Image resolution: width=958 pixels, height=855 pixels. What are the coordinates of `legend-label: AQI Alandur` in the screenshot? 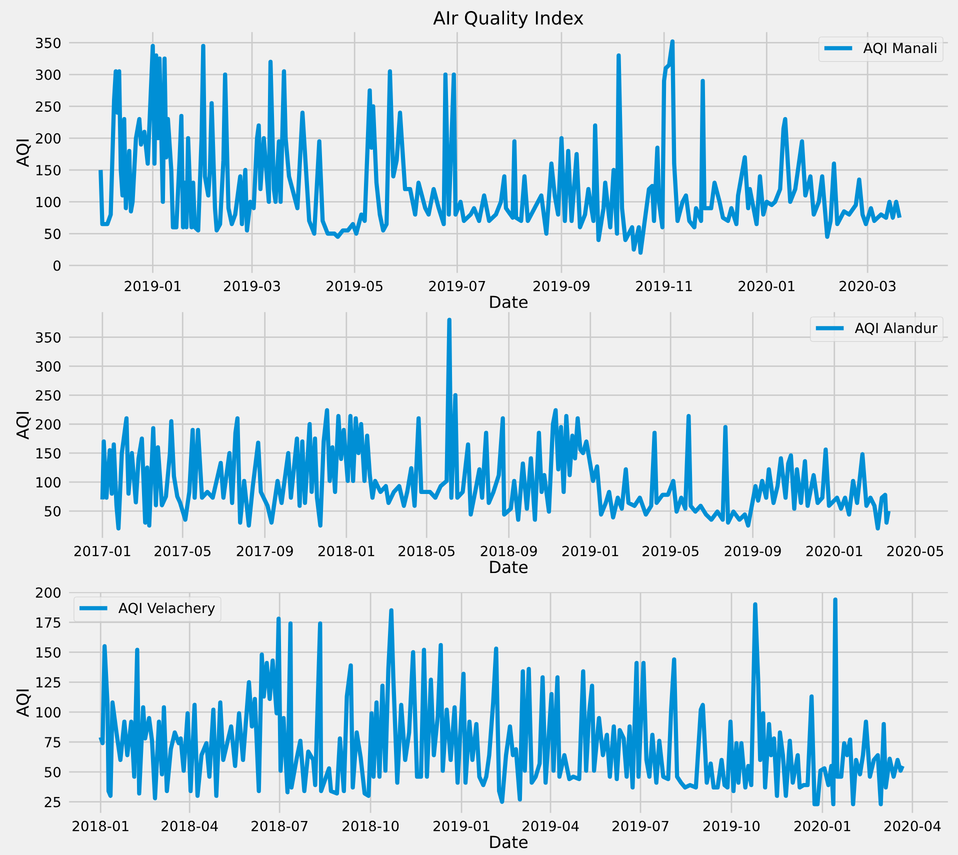 It's located at (896, 328).